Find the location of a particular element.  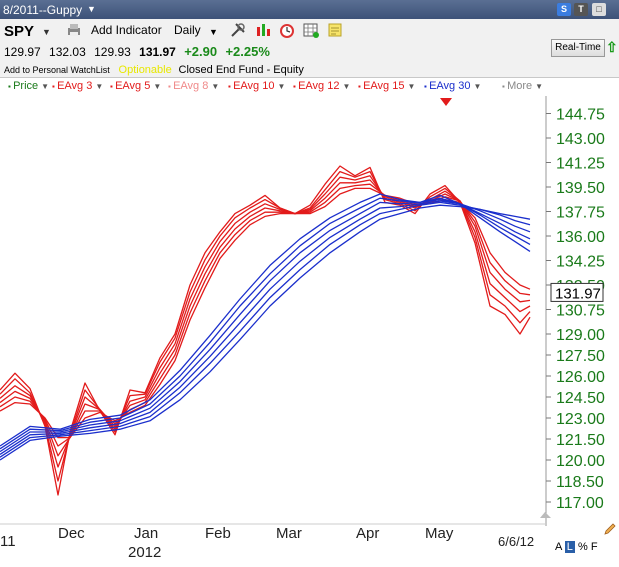

draw-pencil-icon is located at coordinates (610, 529).